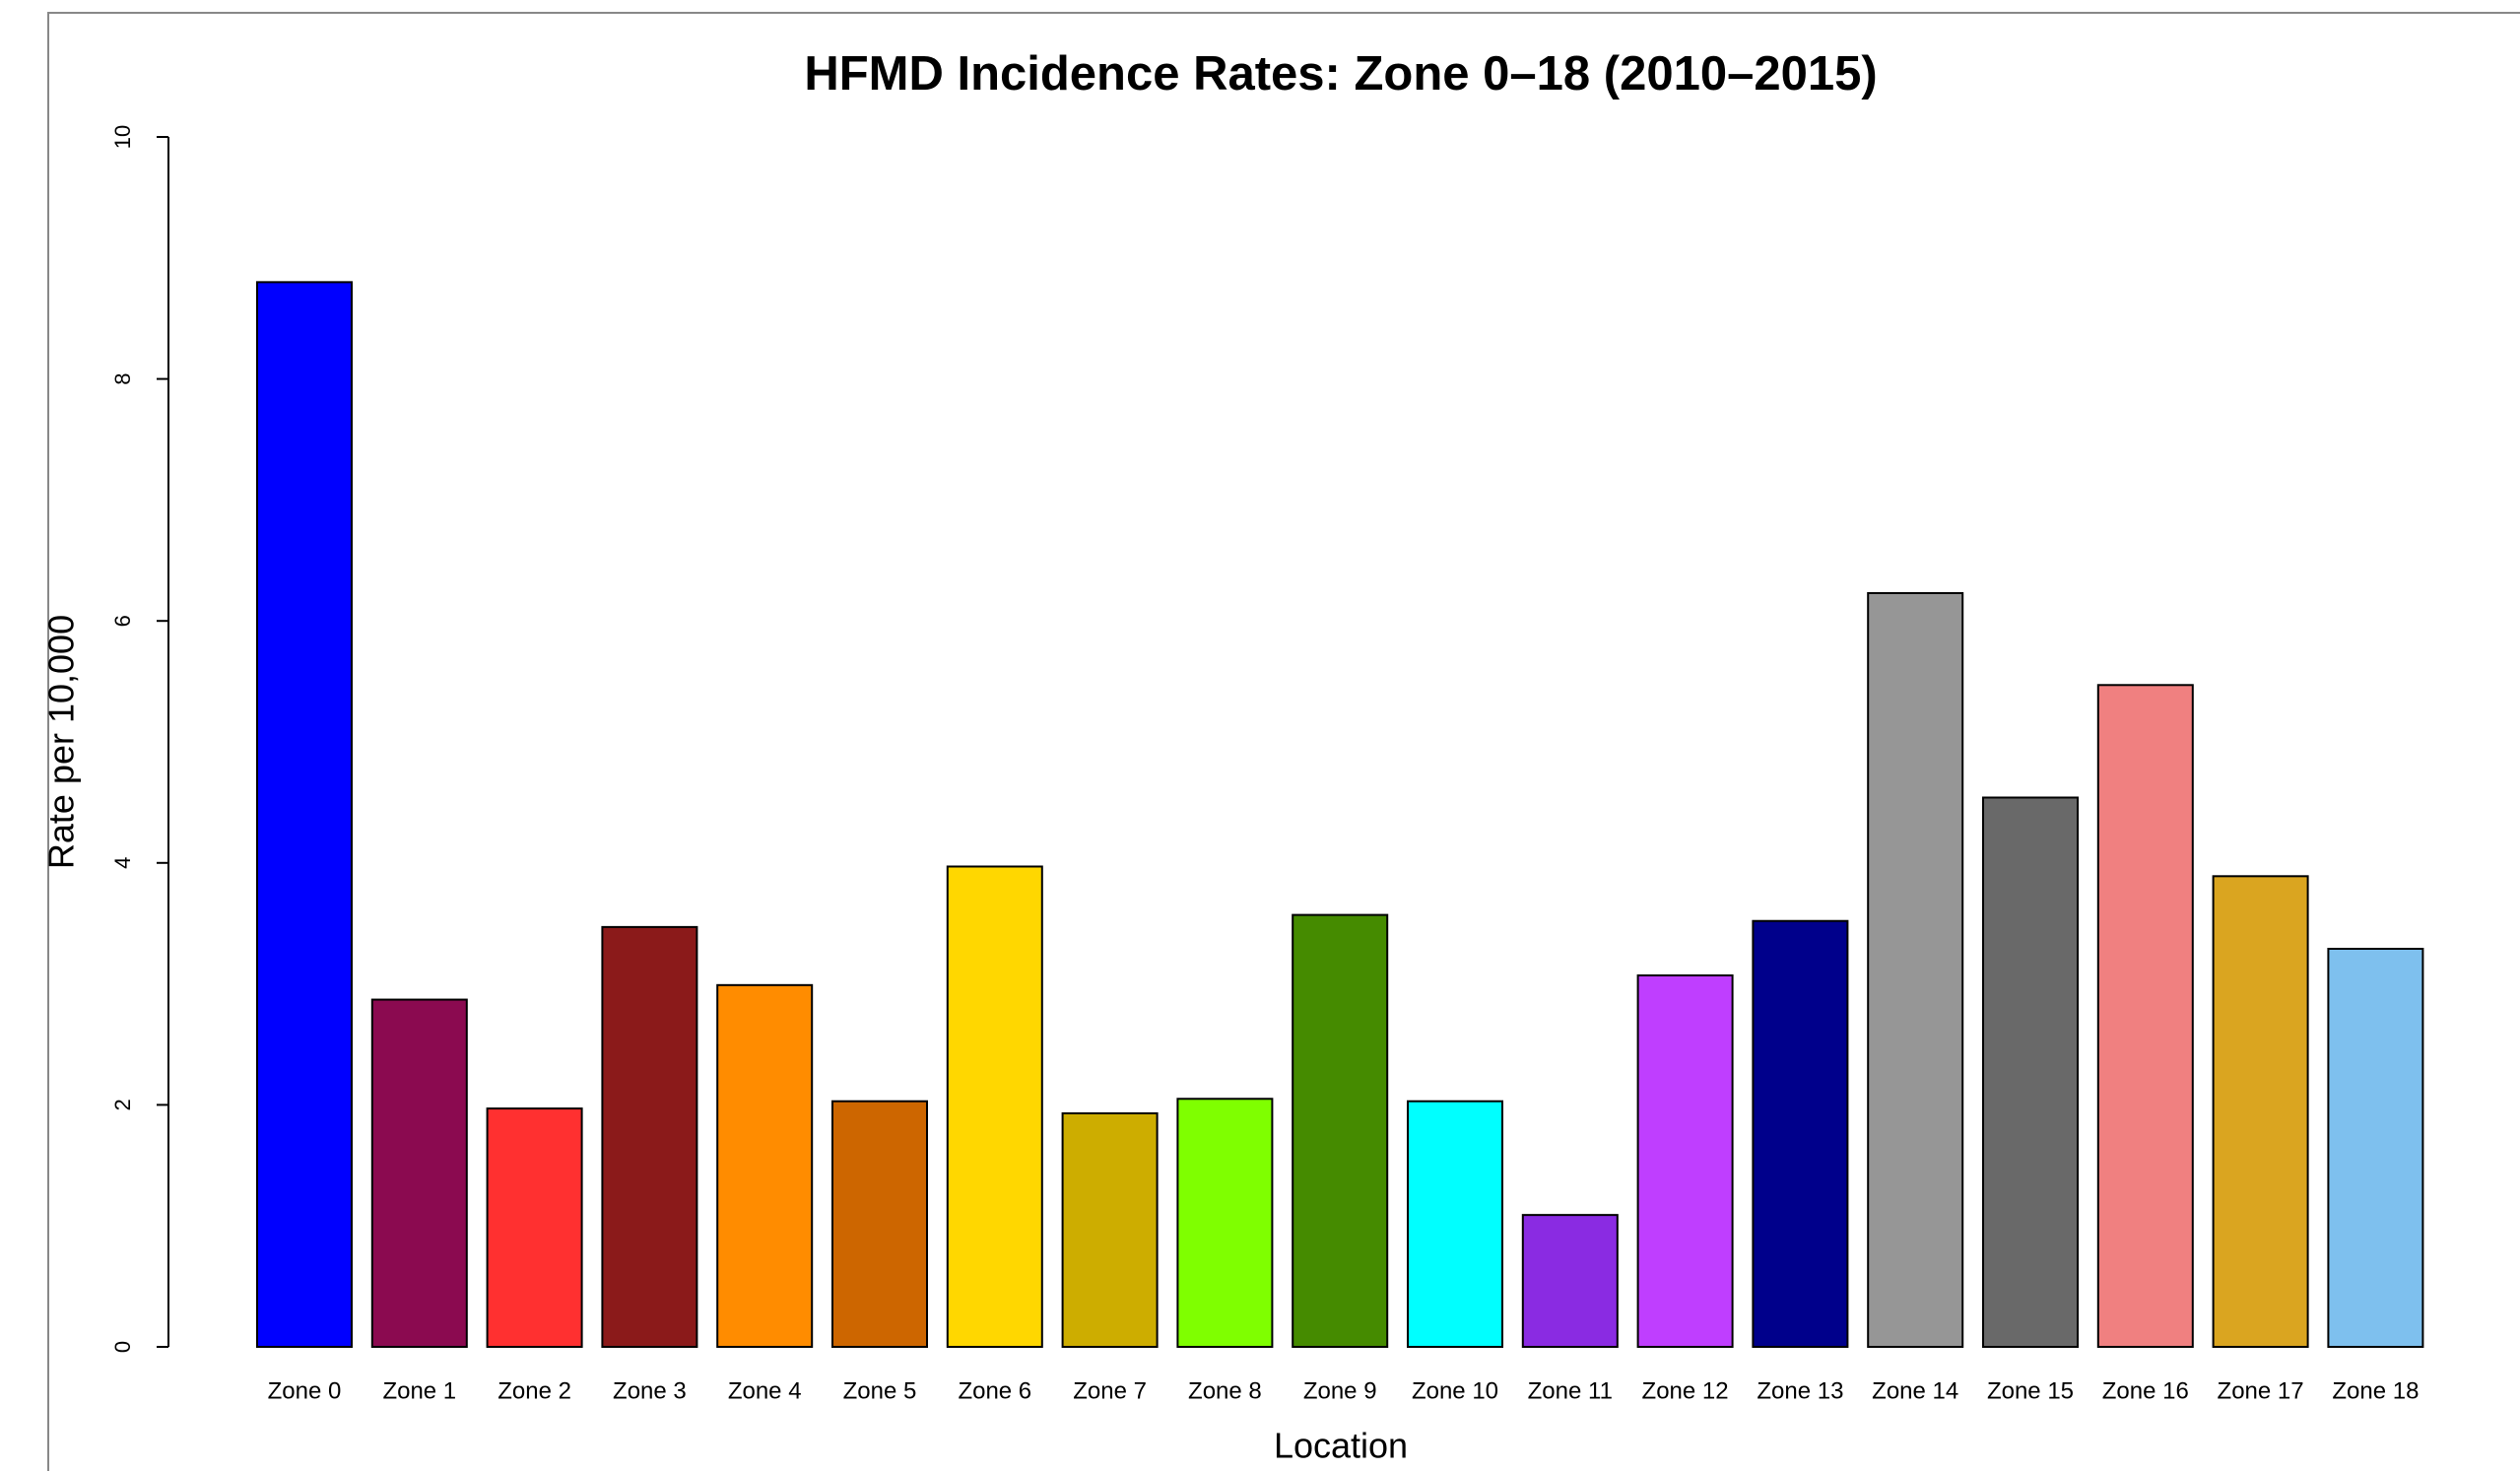  I want to click on x-tick-label: Zone 18, so click(2375, 1391).